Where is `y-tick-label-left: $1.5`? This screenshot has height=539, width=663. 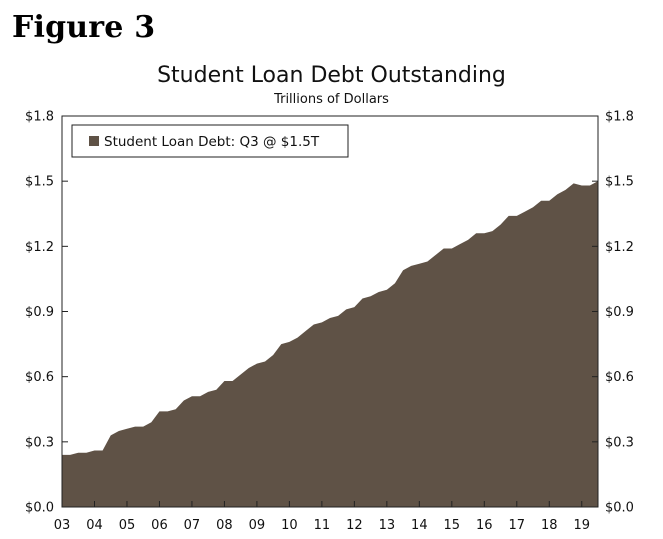
y-tick-label-left: $1.5 is located at coordinates (39, 182).